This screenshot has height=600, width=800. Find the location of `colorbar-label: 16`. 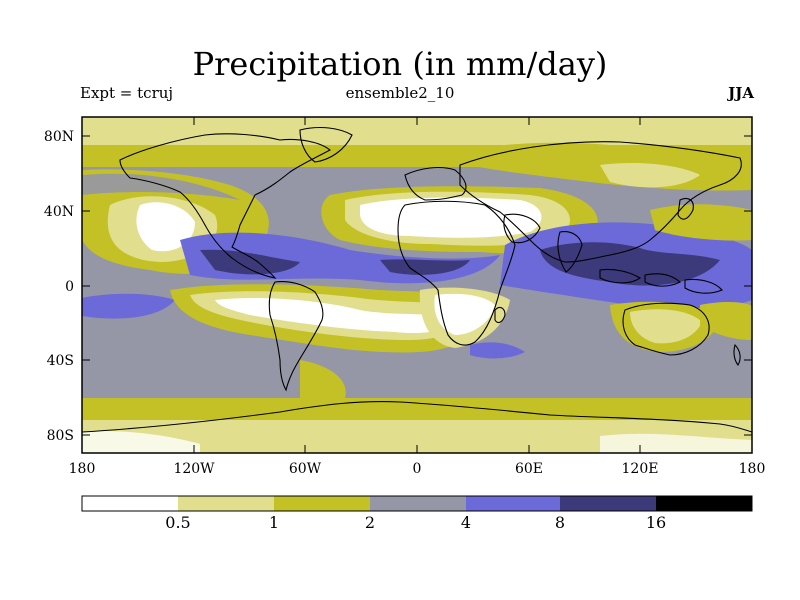

colorbar-label: 16 is located at coordinates (656, 522).